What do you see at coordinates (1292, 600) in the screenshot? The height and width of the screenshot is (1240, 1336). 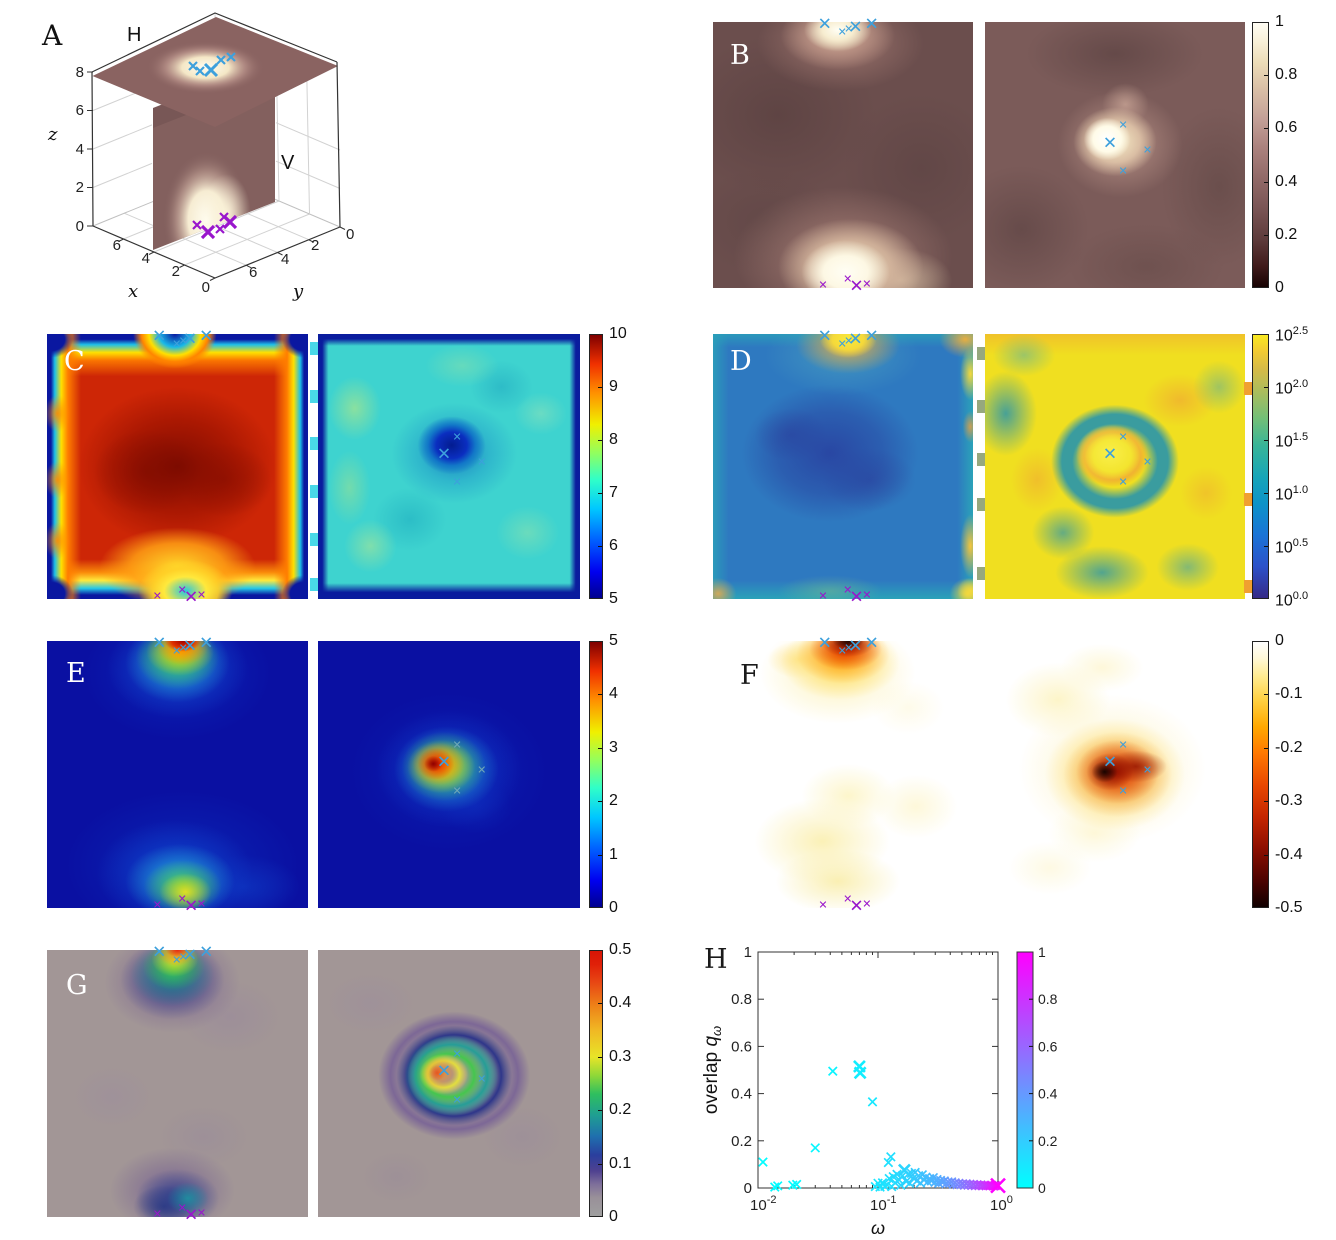 I see `colorbar-tick-label: 100.0` at bounding box center [1292, 600].